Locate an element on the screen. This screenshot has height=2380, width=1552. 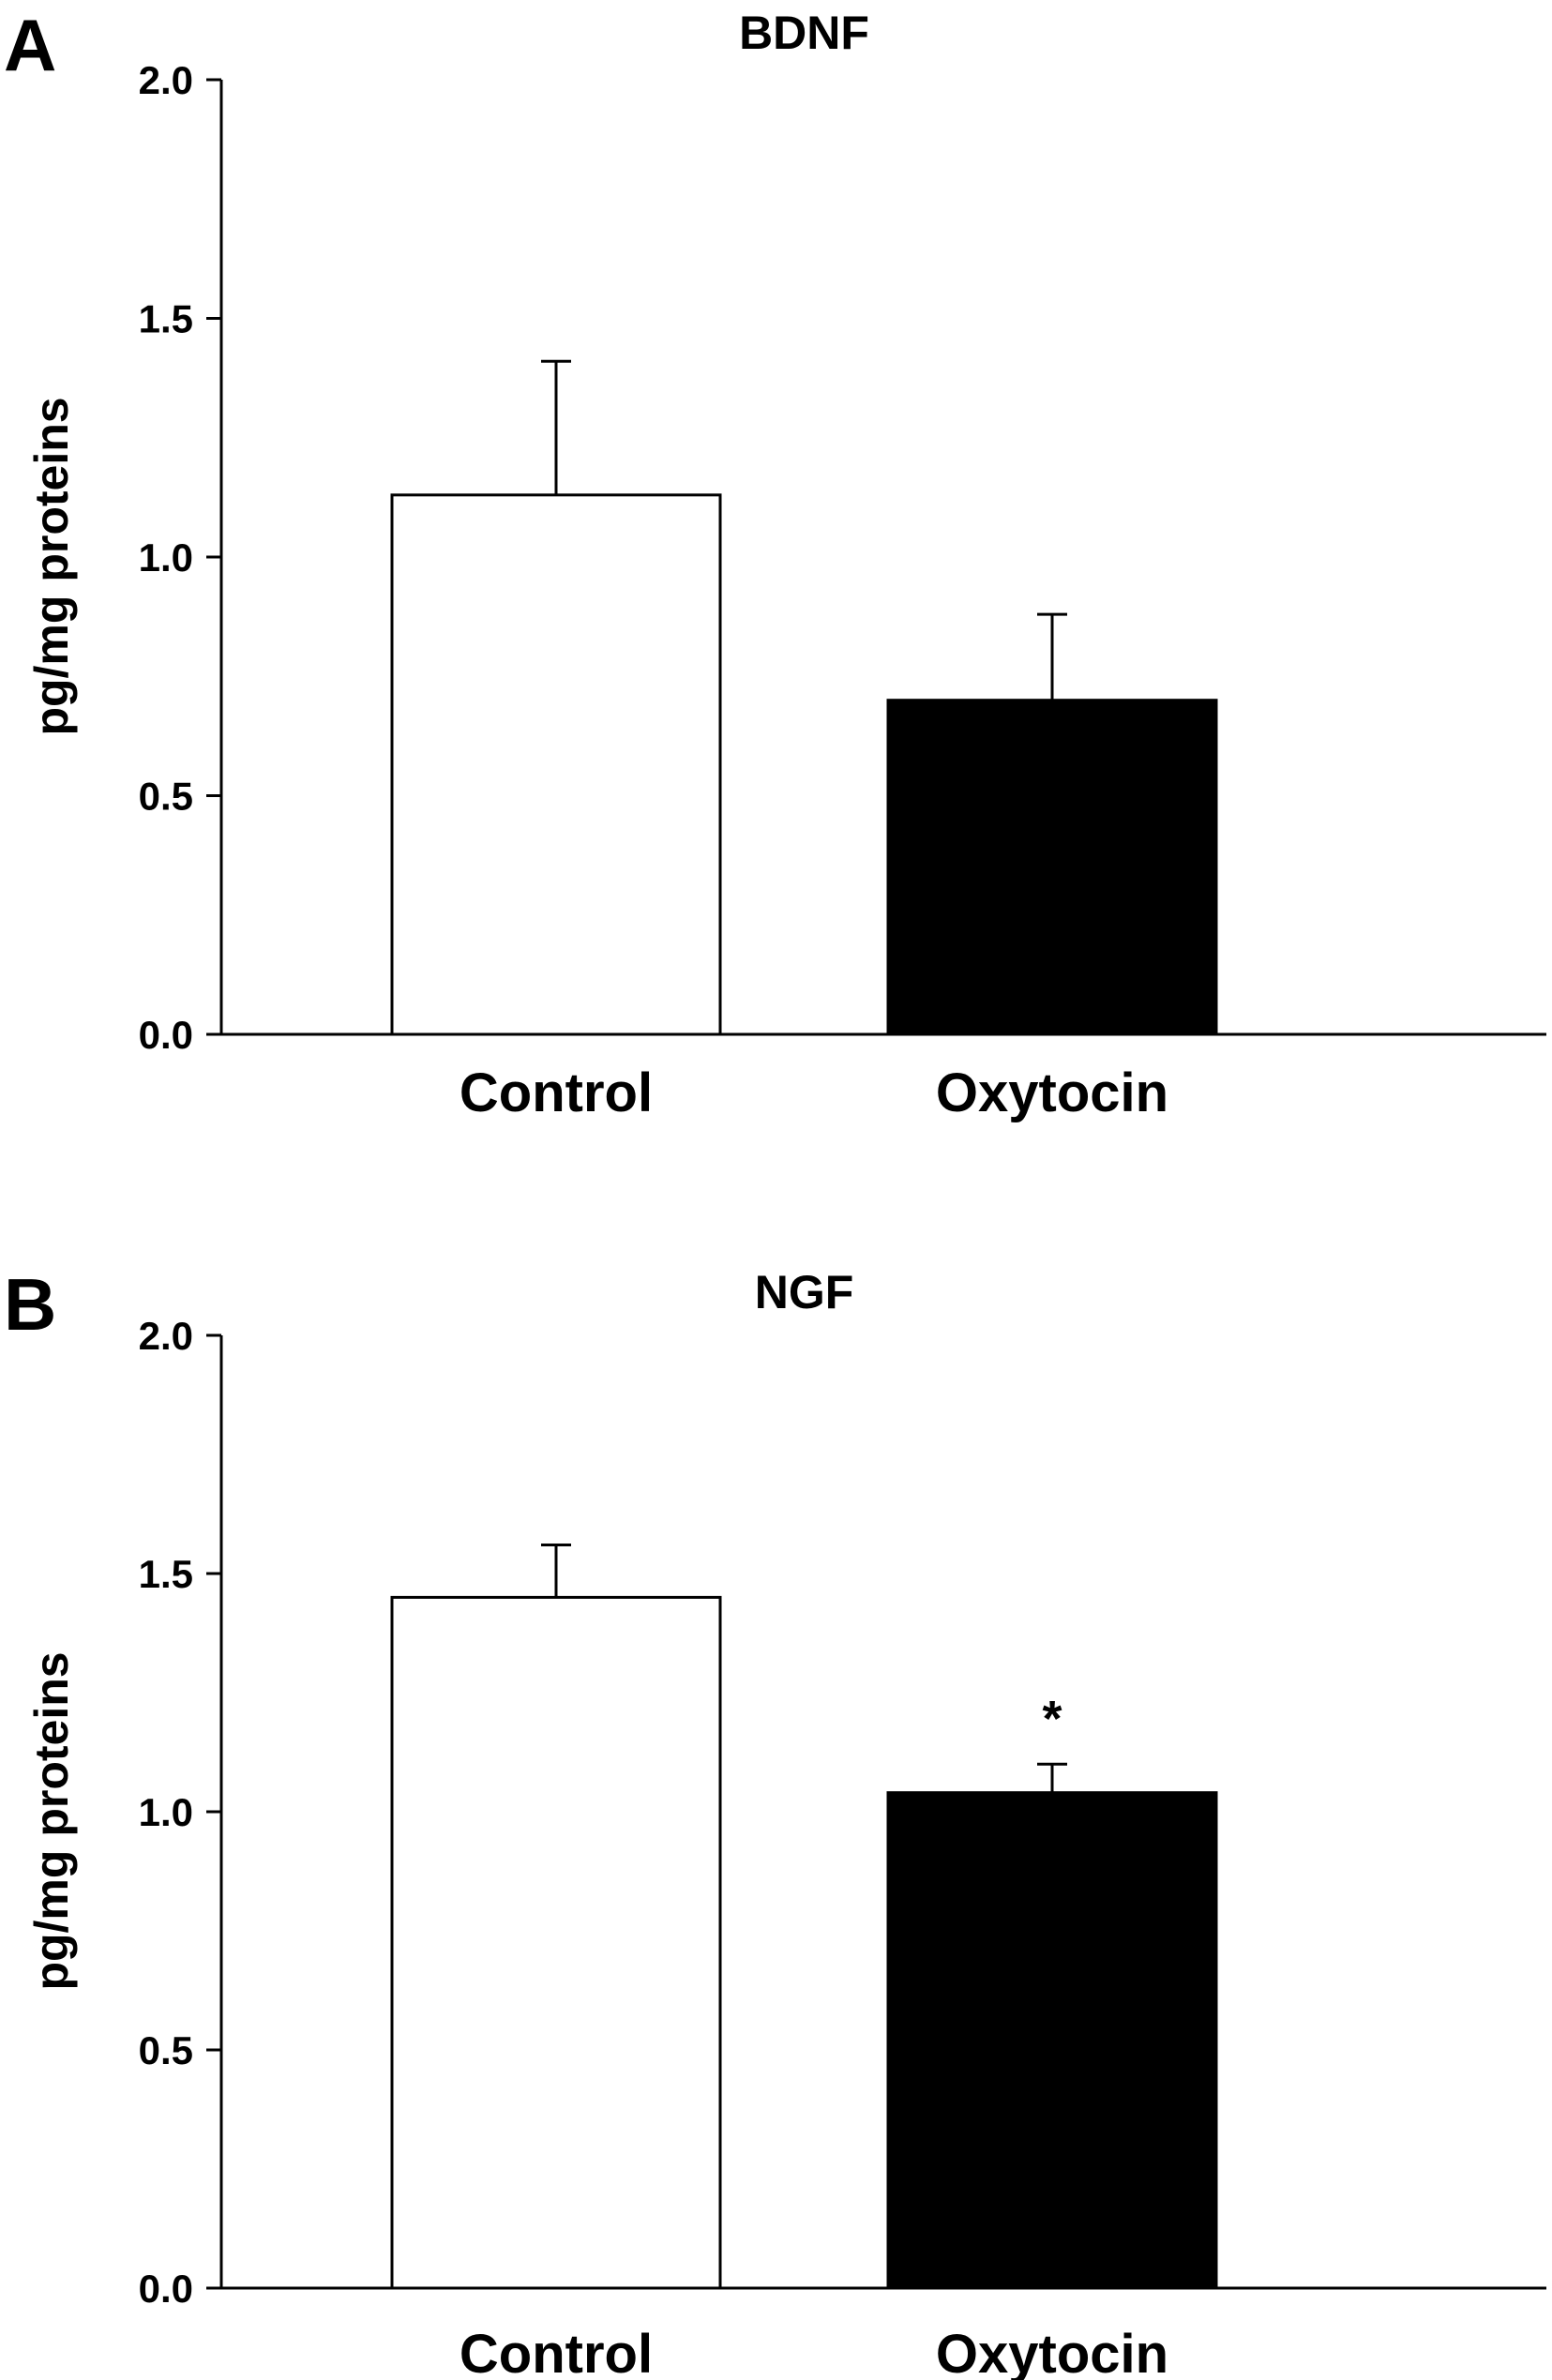
chart-title: NGF is located at coordinates (804, 1292).